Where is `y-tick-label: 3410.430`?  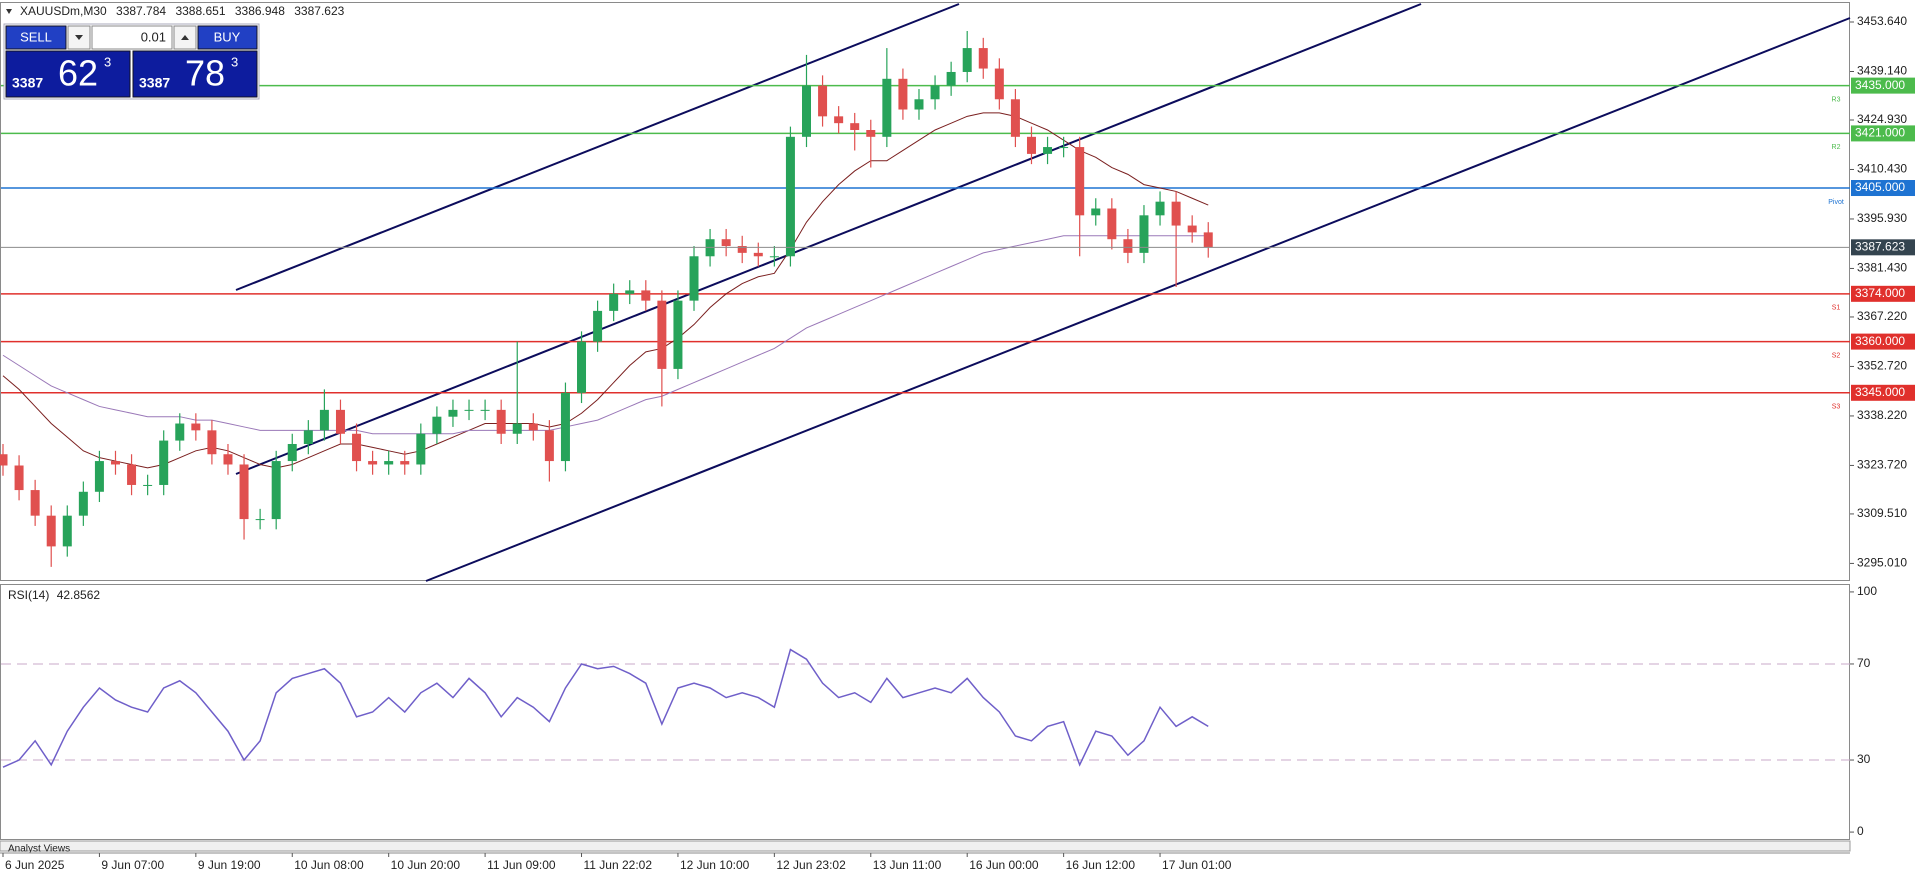
y-tick-label: 3410.430 is located at coordinates (1882, 169).